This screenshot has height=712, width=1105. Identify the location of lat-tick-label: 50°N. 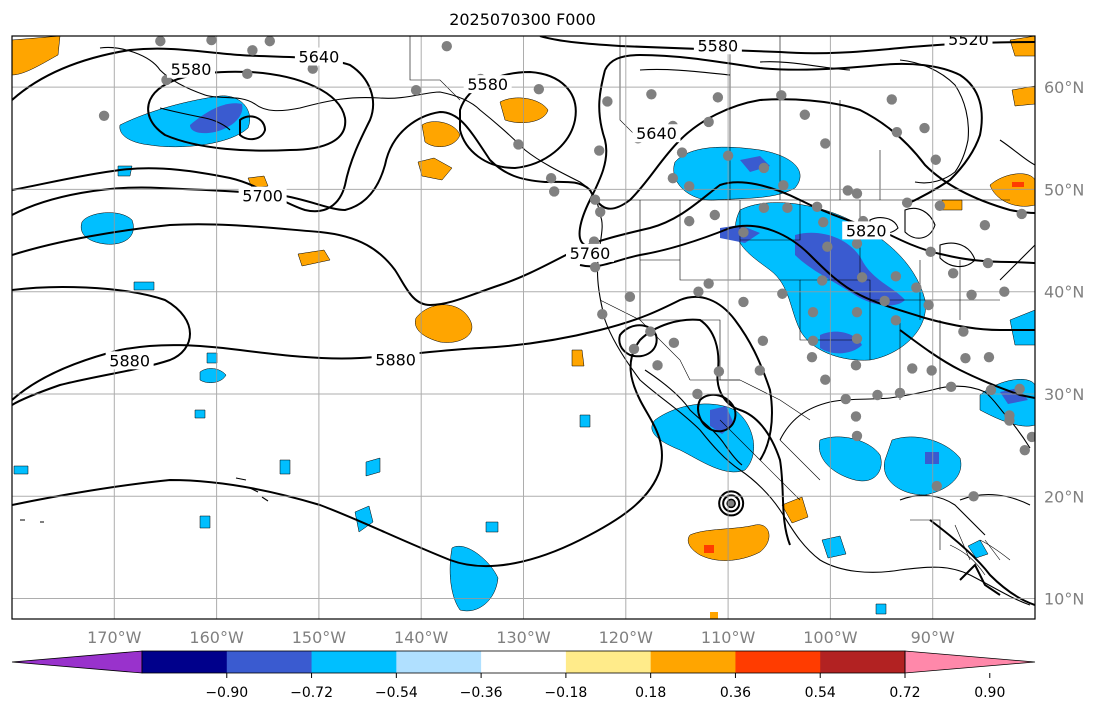
(1064, 189).